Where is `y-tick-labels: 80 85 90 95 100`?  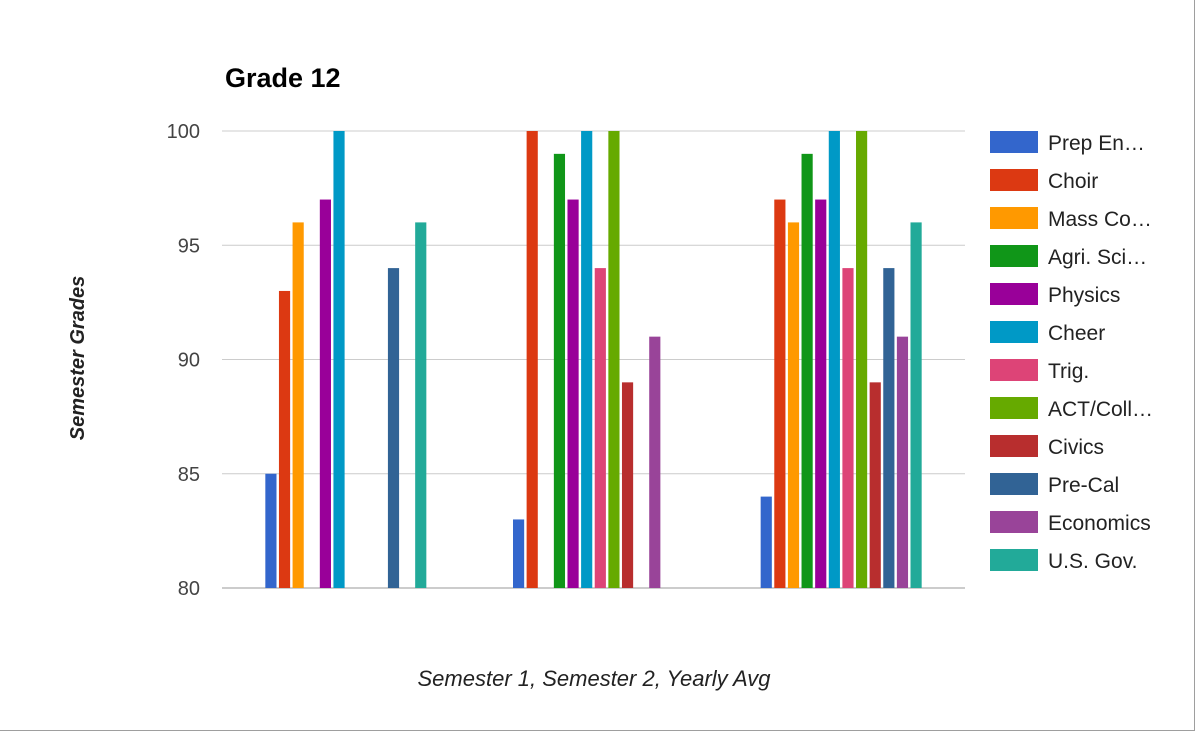
y-tick-labels: 80 85 90 95 100 is located at coordinates (183, 360).